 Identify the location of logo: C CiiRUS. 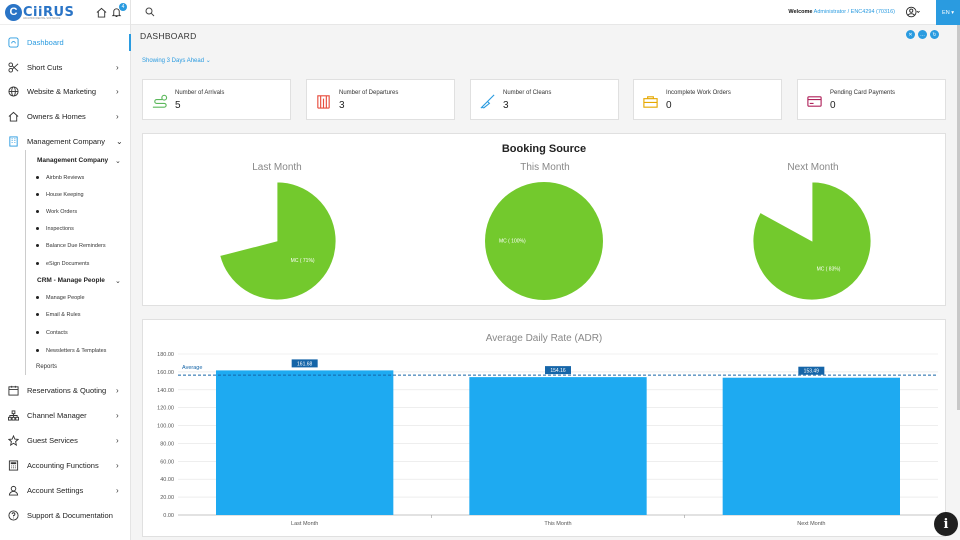
(40, 12).